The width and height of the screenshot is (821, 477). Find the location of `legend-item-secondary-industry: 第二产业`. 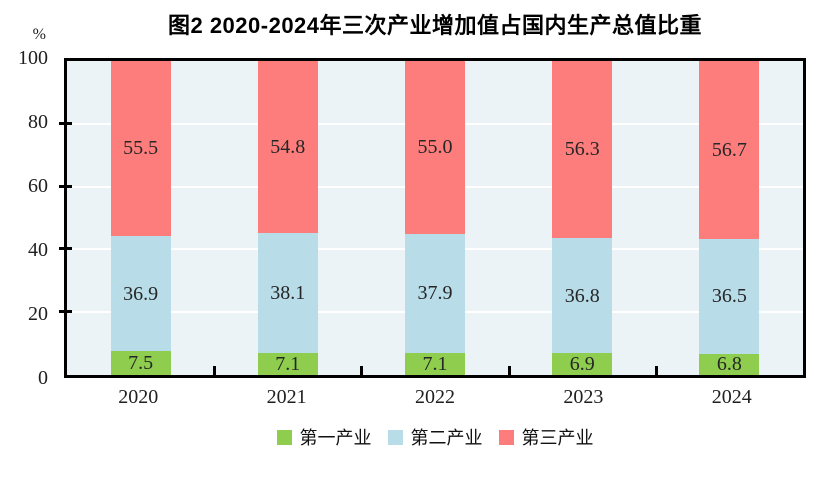

legend-item-secondary-industry: 第二产业 is located at coordinates (435, 437).